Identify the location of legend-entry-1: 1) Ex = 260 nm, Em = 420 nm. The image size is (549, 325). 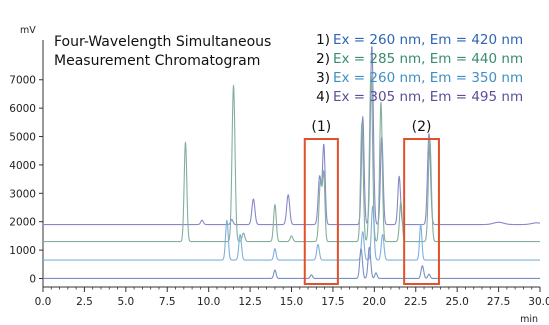
(419, 40).